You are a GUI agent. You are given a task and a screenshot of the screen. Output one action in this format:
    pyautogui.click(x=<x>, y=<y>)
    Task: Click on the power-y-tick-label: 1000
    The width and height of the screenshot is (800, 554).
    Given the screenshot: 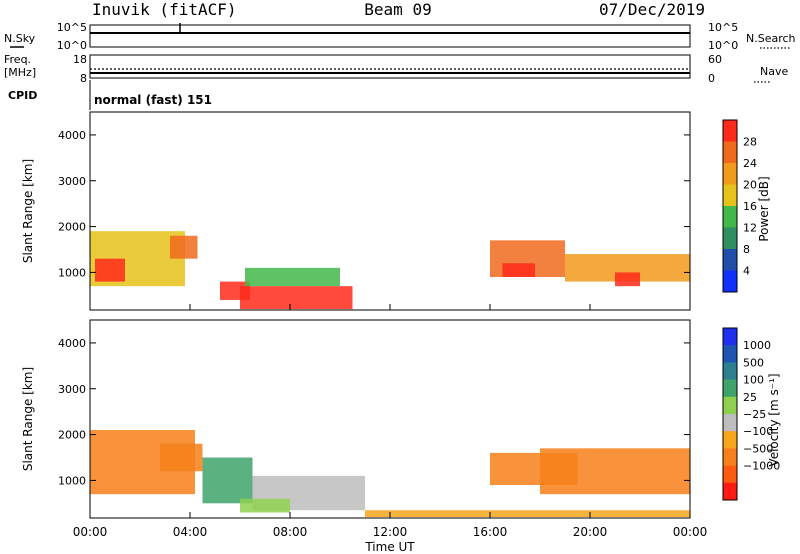 What is the action you would take?
    pyautogui.click(x=72, y=272)
    